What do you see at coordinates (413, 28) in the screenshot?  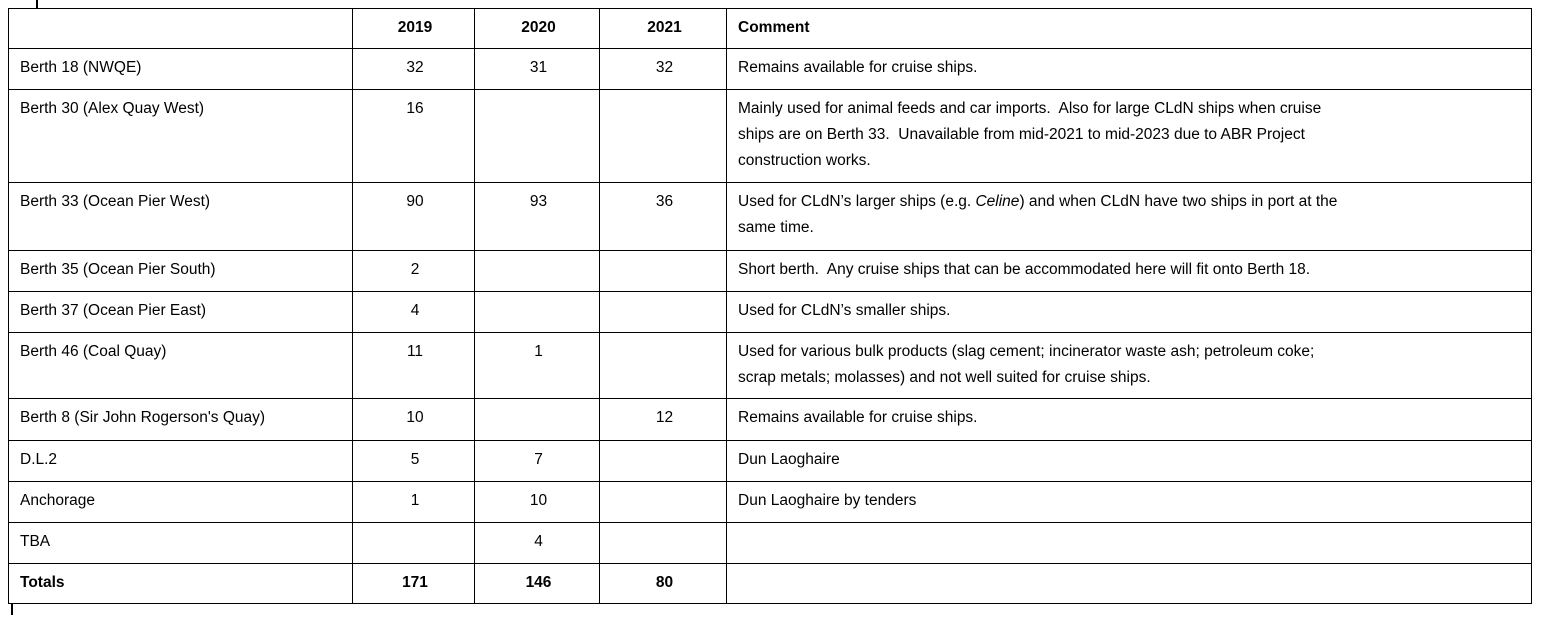 I see `header-2019: 2019` at bounding box center [413, 28].